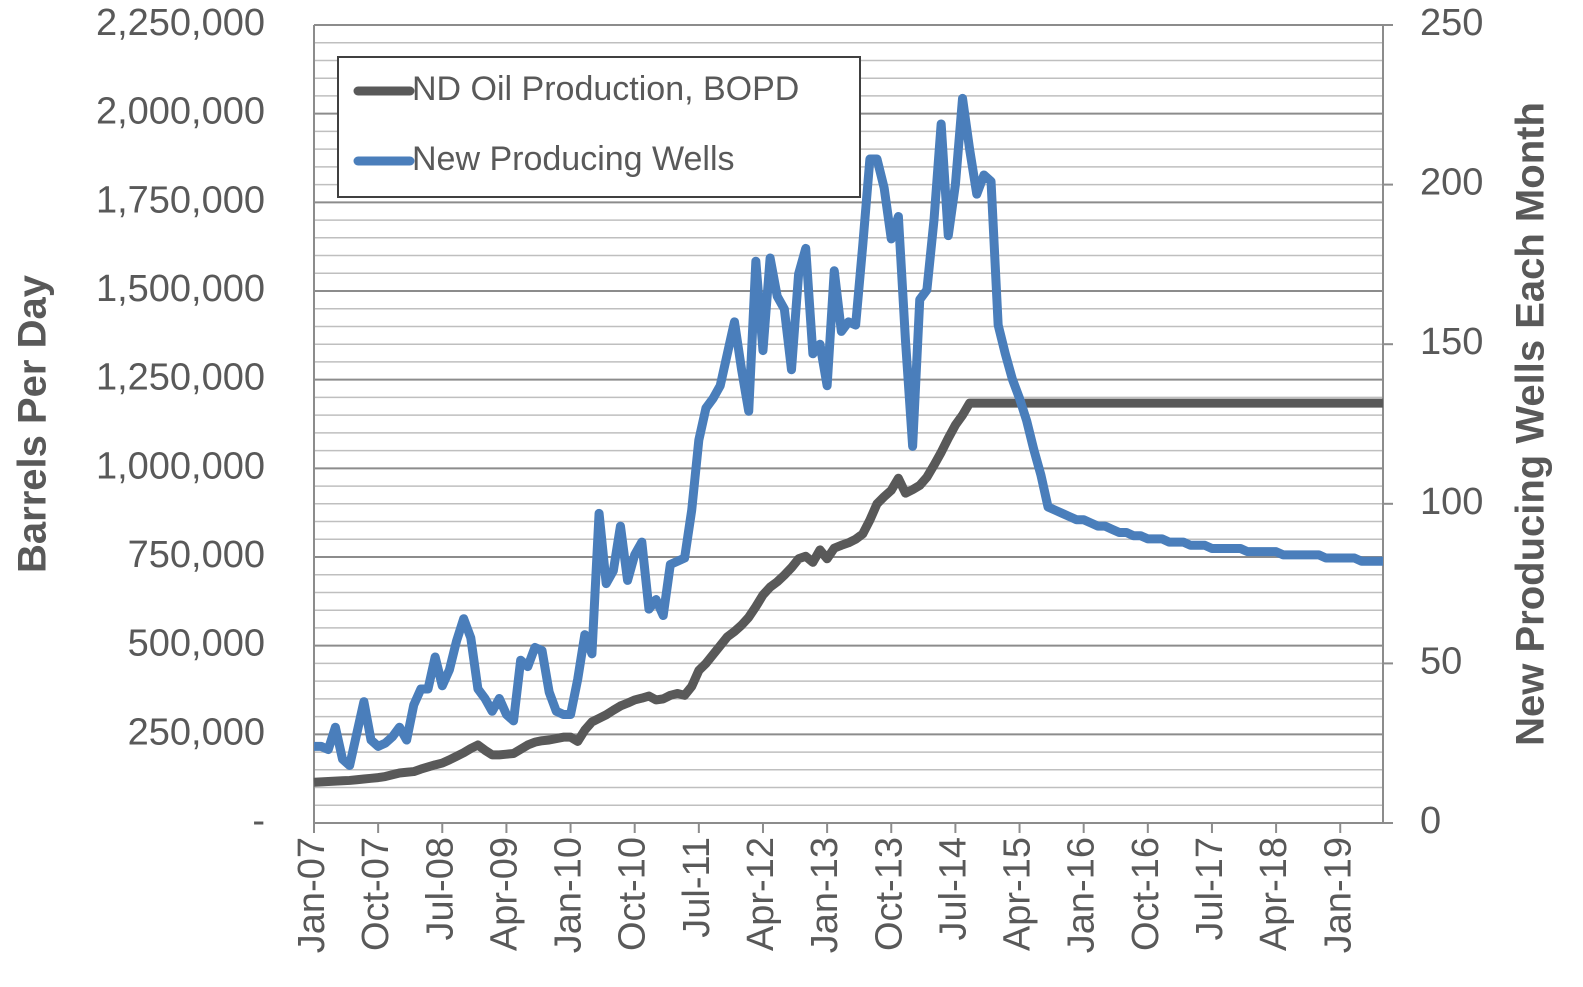 The height and width of the screenshot is (987, 1583). Describe the element at coordinates (761, 894) in the screenshot. I see `x-tick-label: Apr-12` at that location.